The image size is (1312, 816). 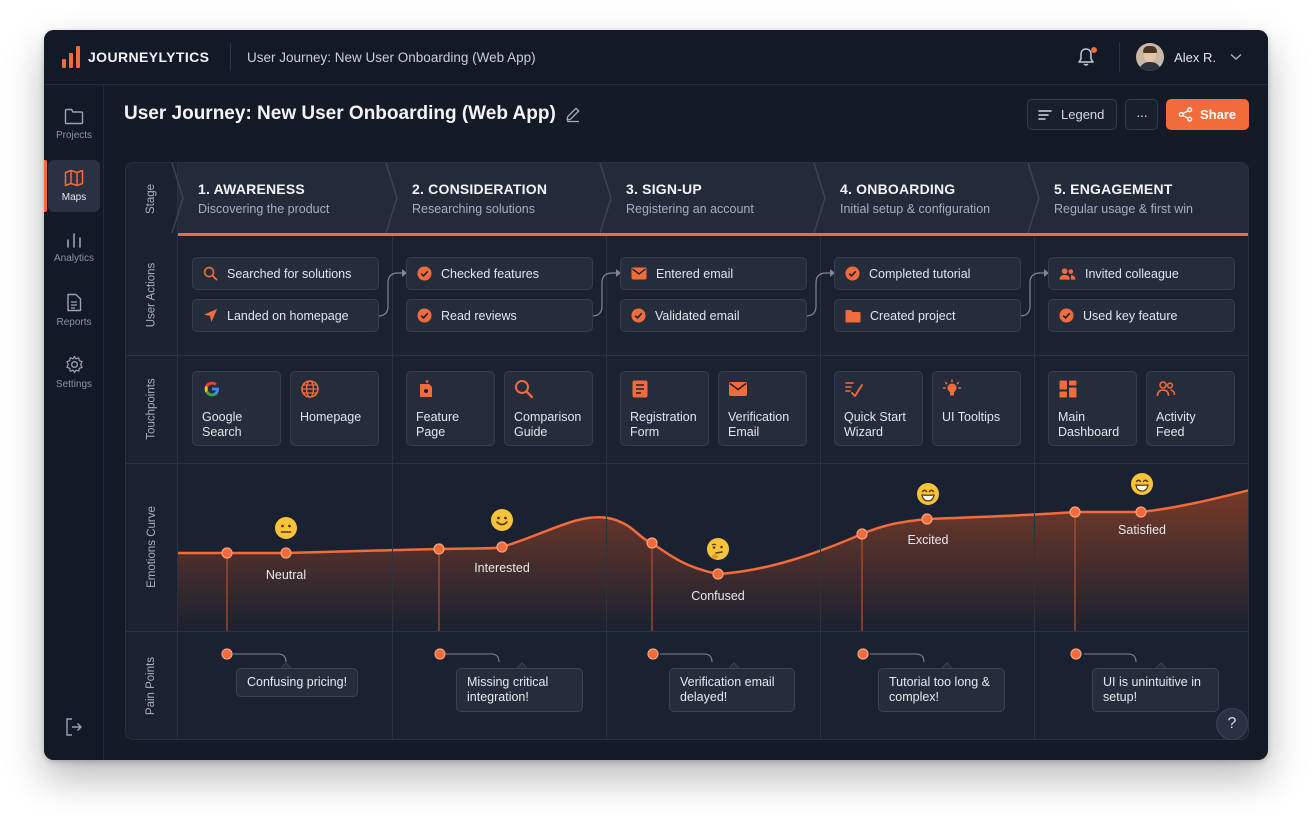 What do you see at coordinates (450, 408) in the screenshot?
I see `touchpoint-feature-page: Feature Page` at bounding box center [450, 408].